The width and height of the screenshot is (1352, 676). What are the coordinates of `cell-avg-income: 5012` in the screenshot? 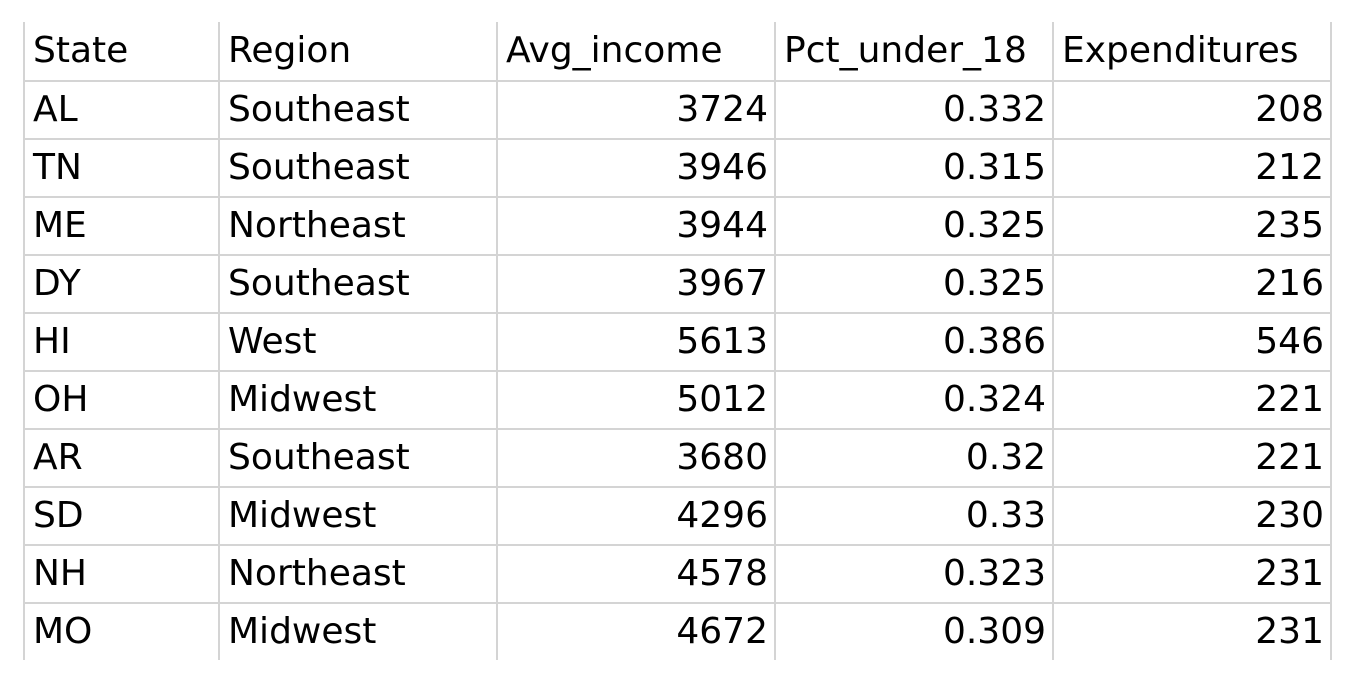 It's located at (636, 400).